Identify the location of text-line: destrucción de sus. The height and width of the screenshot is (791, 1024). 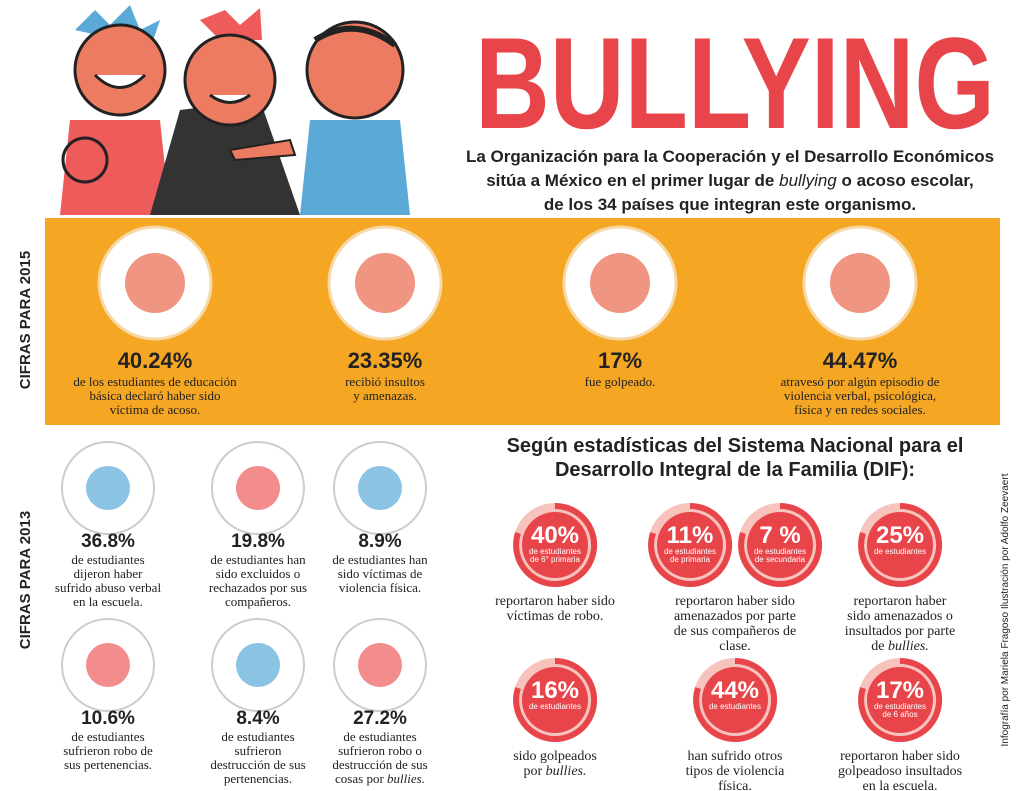
(257, 764).